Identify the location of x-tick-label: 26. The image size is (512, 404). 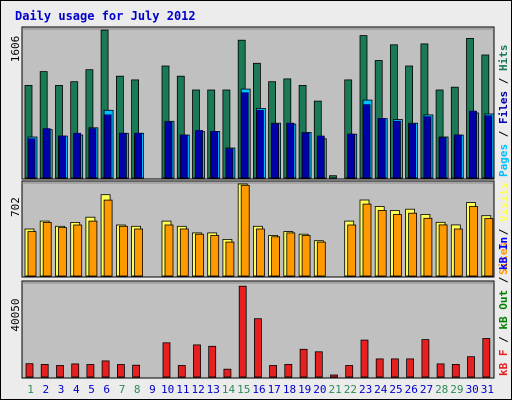
(411, 389).